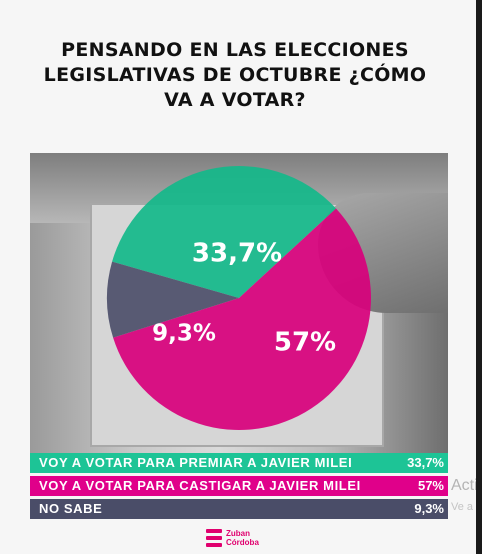 The image size is (482, 554). Describe the element at coordinates (242, 542) in the screenshot. I see `logo-line-2: Córdoba` at that location.